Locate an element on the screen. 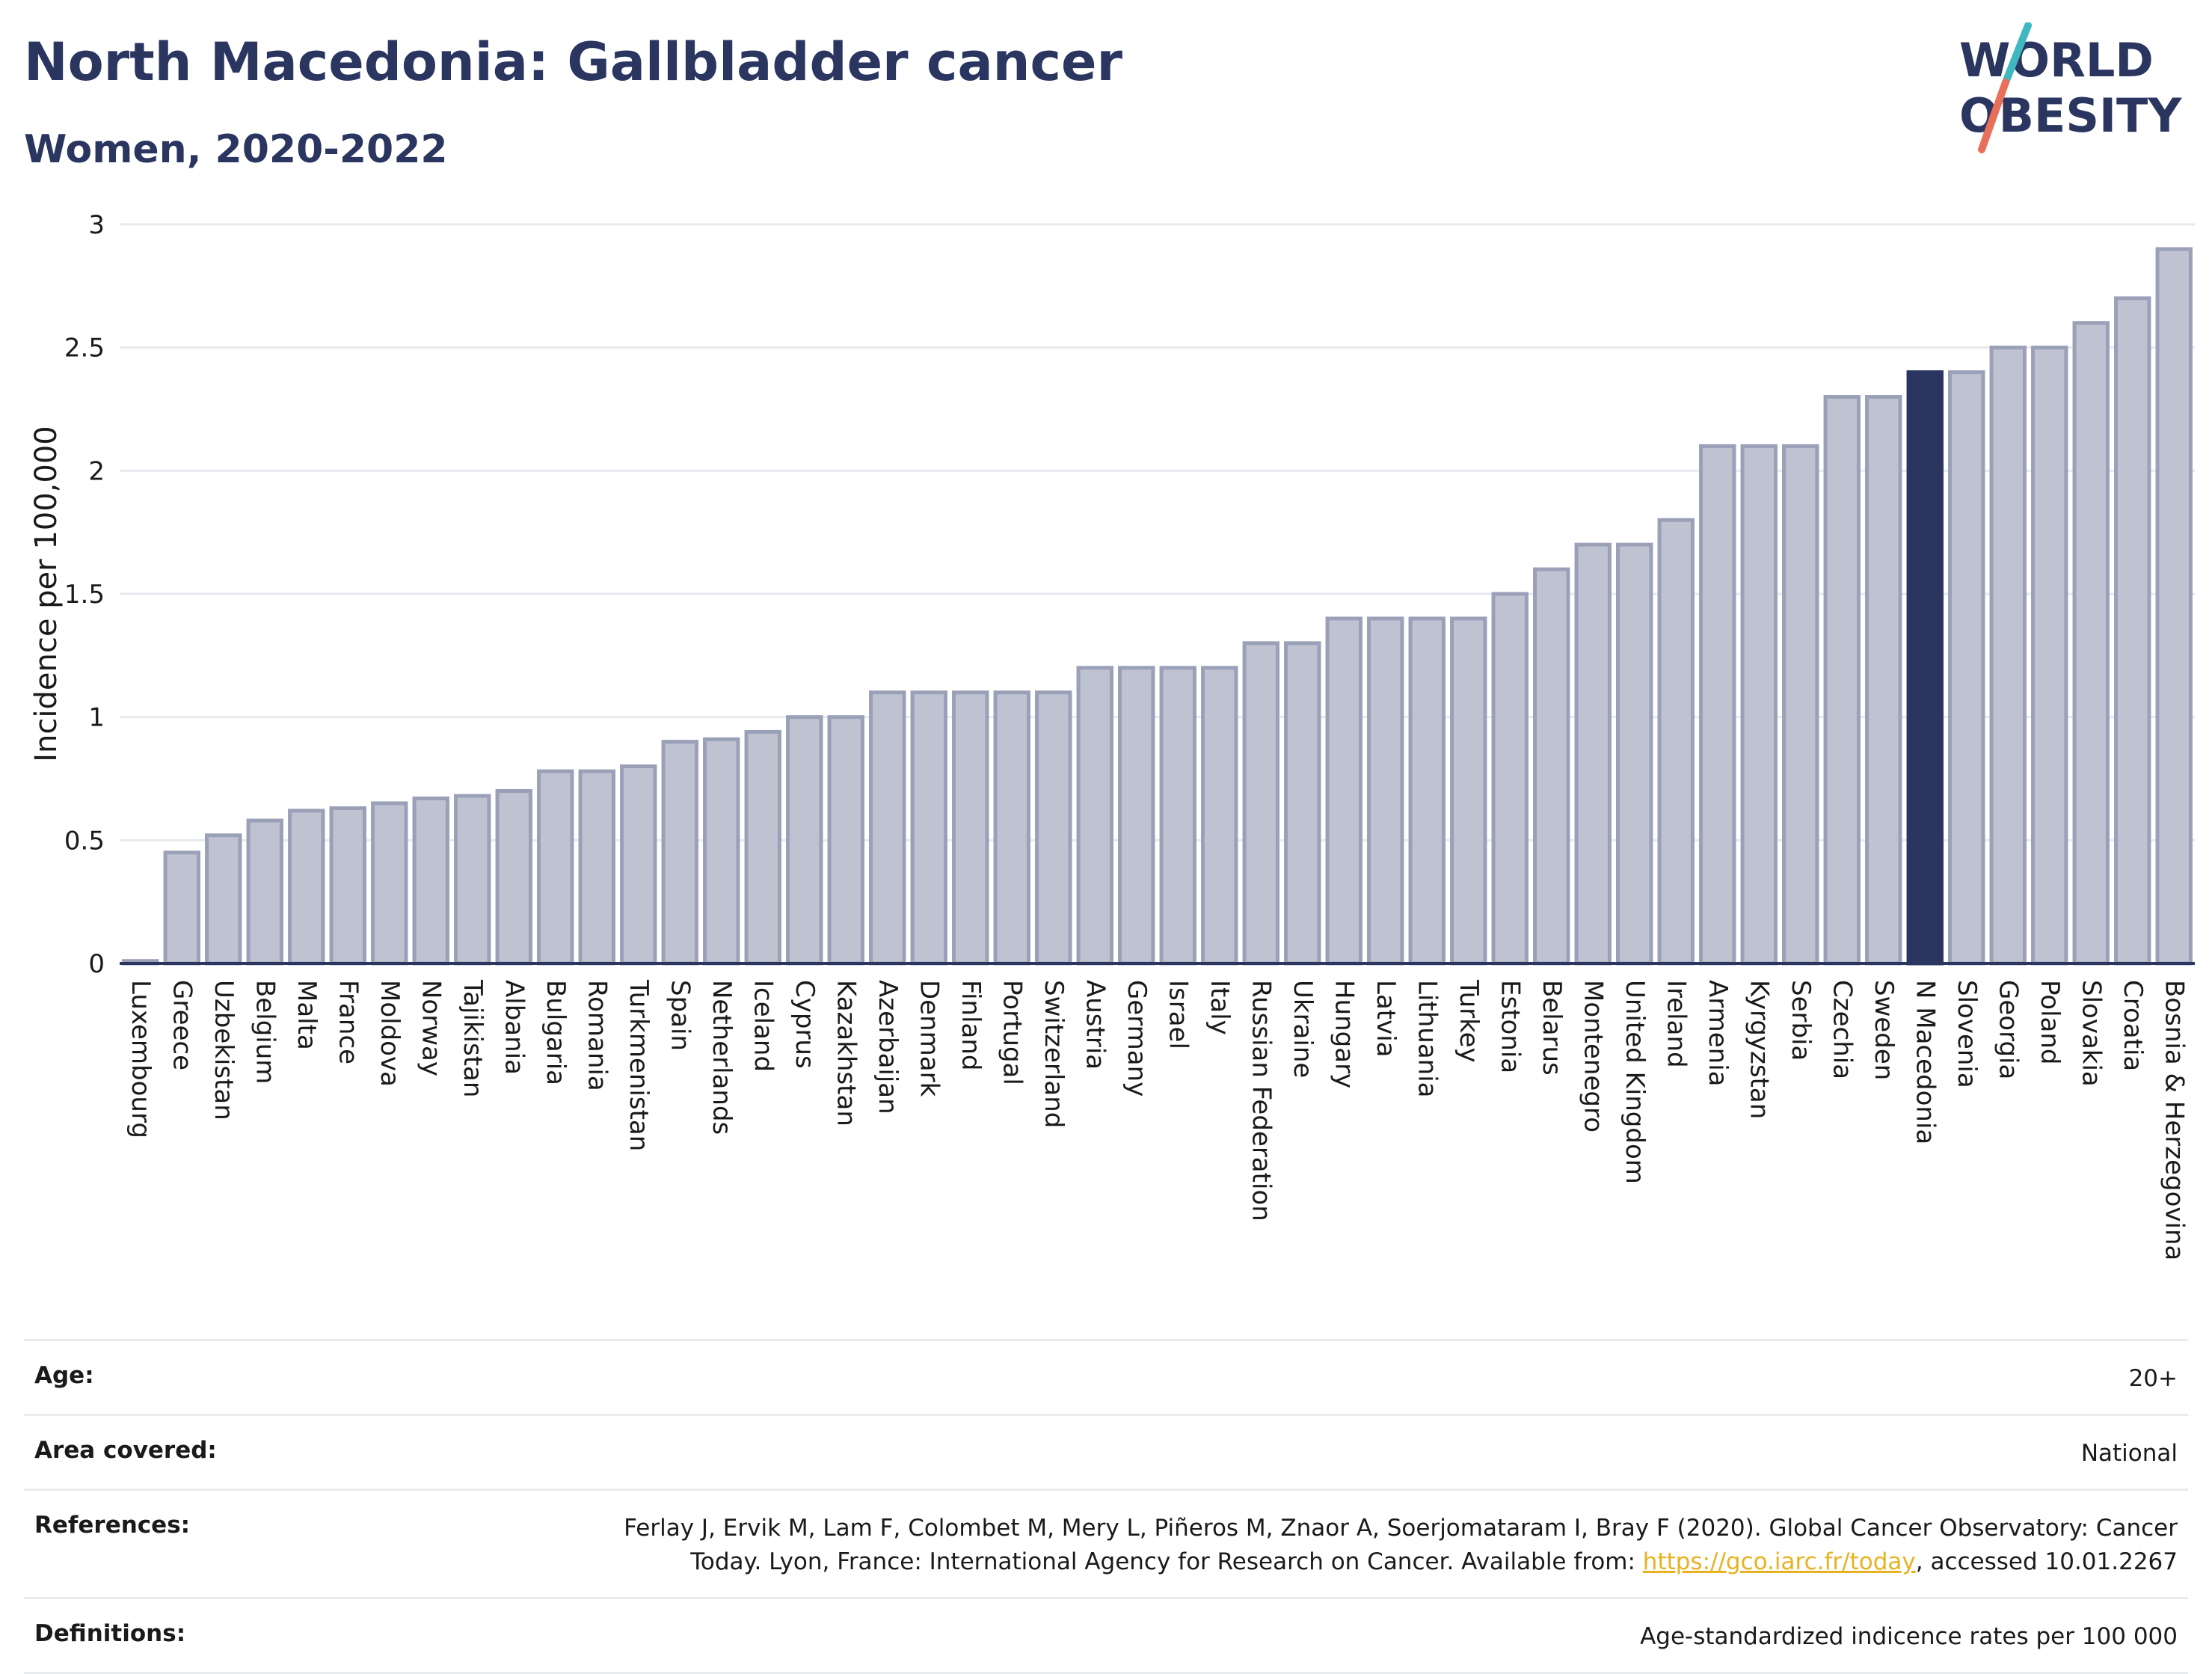 Image resolution: width=2212 pixels, height=1674 pixels. x-tick-label: Austria is located at coordinates (1095, 1025).